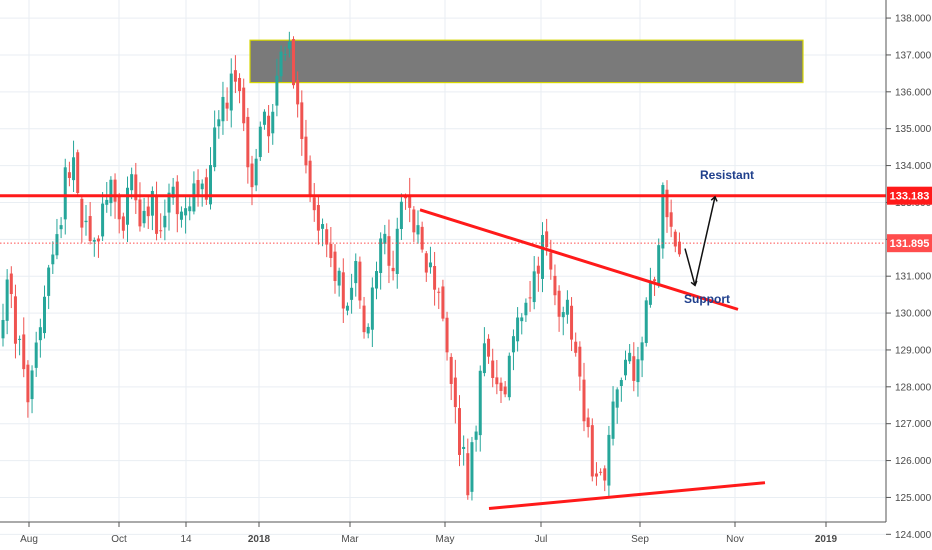 The height and width of the screenshot is (550, 932). Describe the element at coordinates (186, 539) in the screenshot. I see `x-tick-label: 14` at that location.